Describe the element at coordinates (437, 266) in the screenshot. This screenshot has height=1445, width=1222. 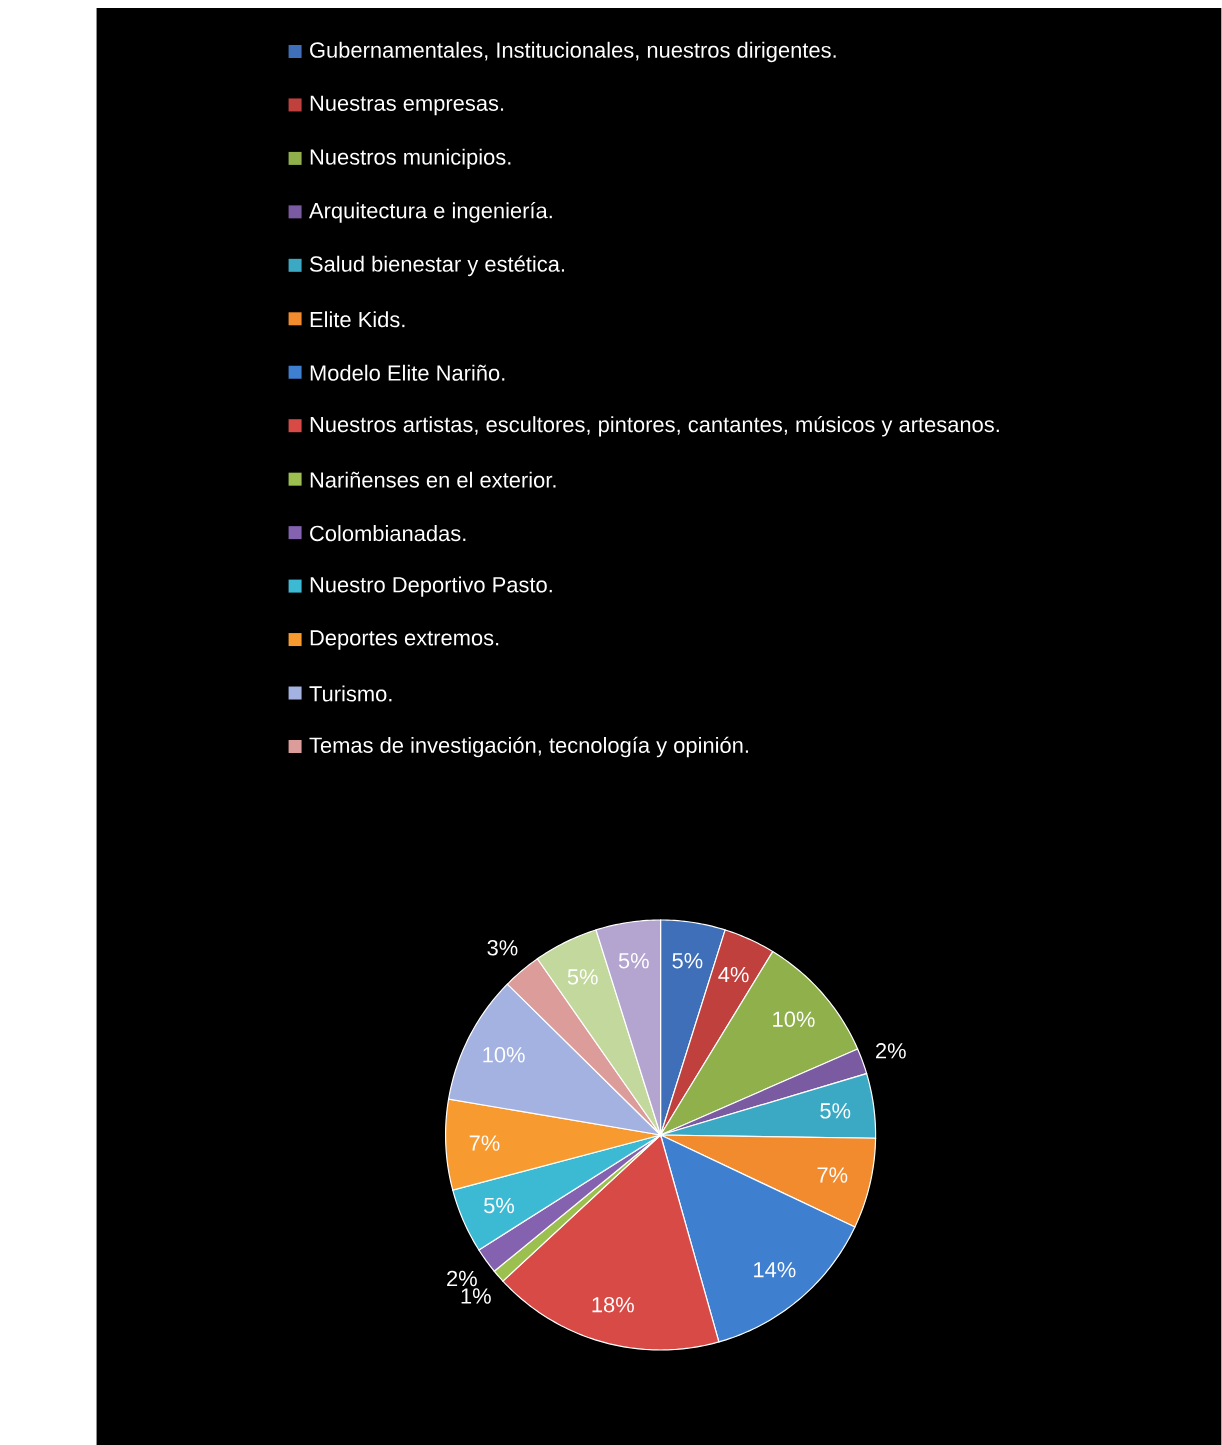
I see `legend-label: Salud bienestar y estética.` at that location.